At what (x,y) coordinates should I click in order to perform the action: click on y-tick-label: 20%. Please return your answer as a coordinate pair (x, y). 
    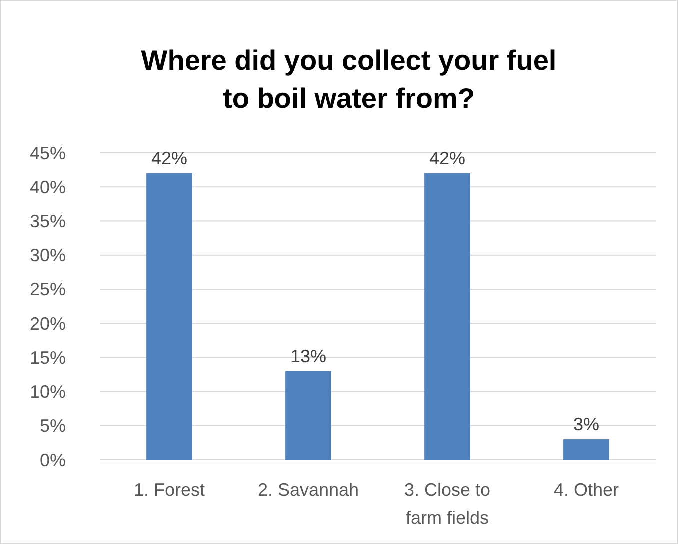
    Looking at the image, I should click on (48, 324).